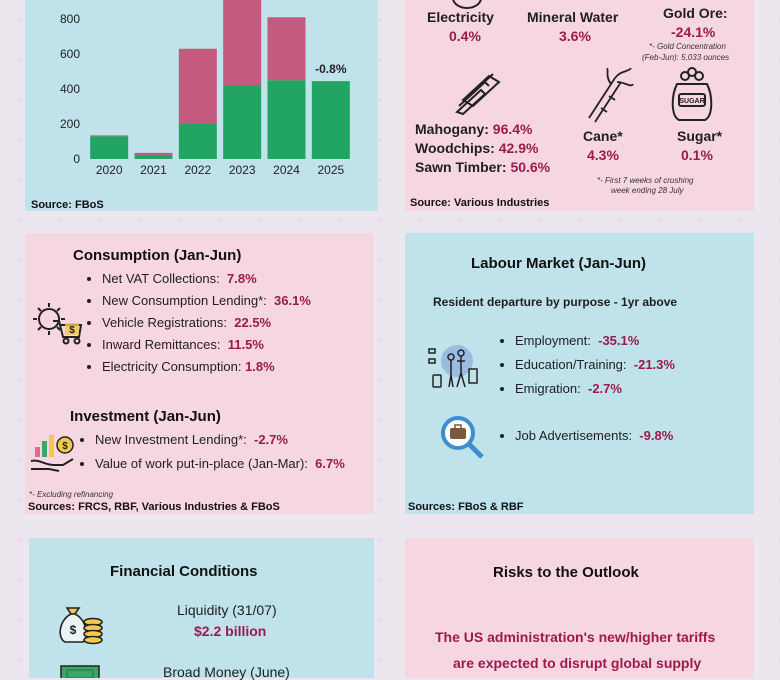  What do you see at coordinates (67, 205) in the screenshot?
I see `chart-source: Source: FBoS` at bounding box center [67, 205].